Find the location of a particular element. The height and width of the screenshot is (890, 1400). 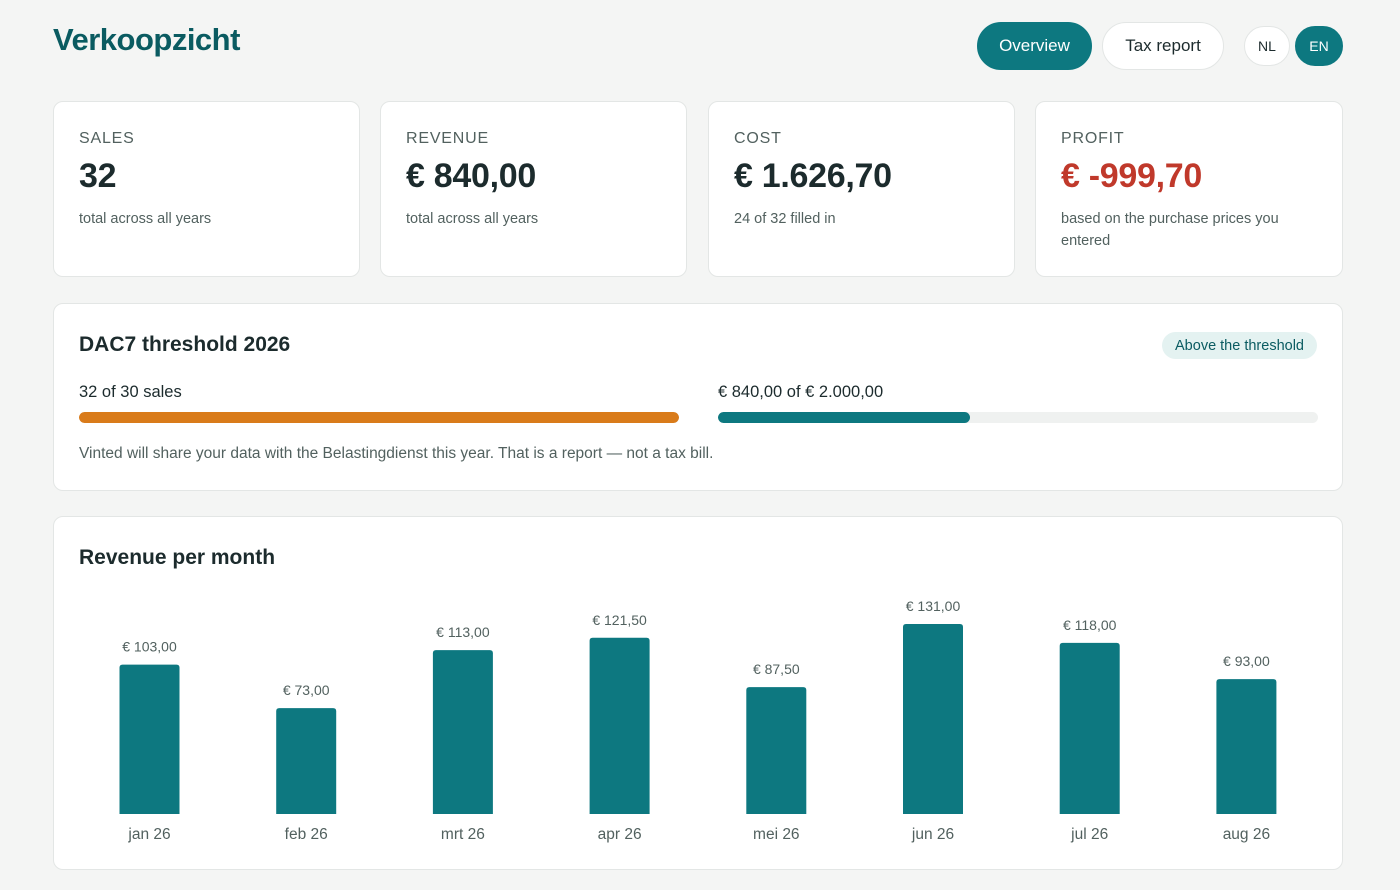

revenue-card: REVENUE € 840,00 total across all years is located at coordinates (533, 189).